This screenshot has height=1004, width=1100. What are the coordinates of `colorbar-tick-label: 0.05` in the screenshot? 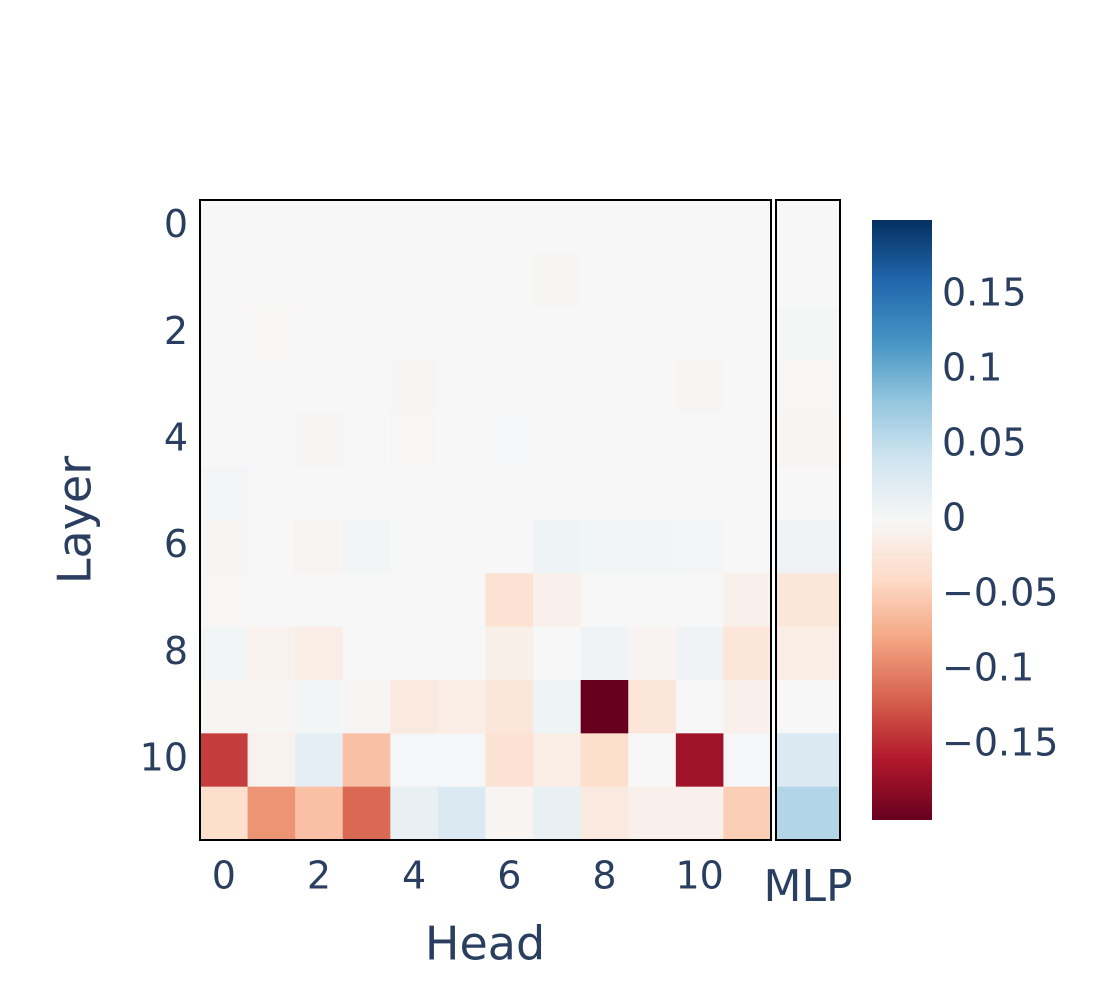 It's located at (984, 443).